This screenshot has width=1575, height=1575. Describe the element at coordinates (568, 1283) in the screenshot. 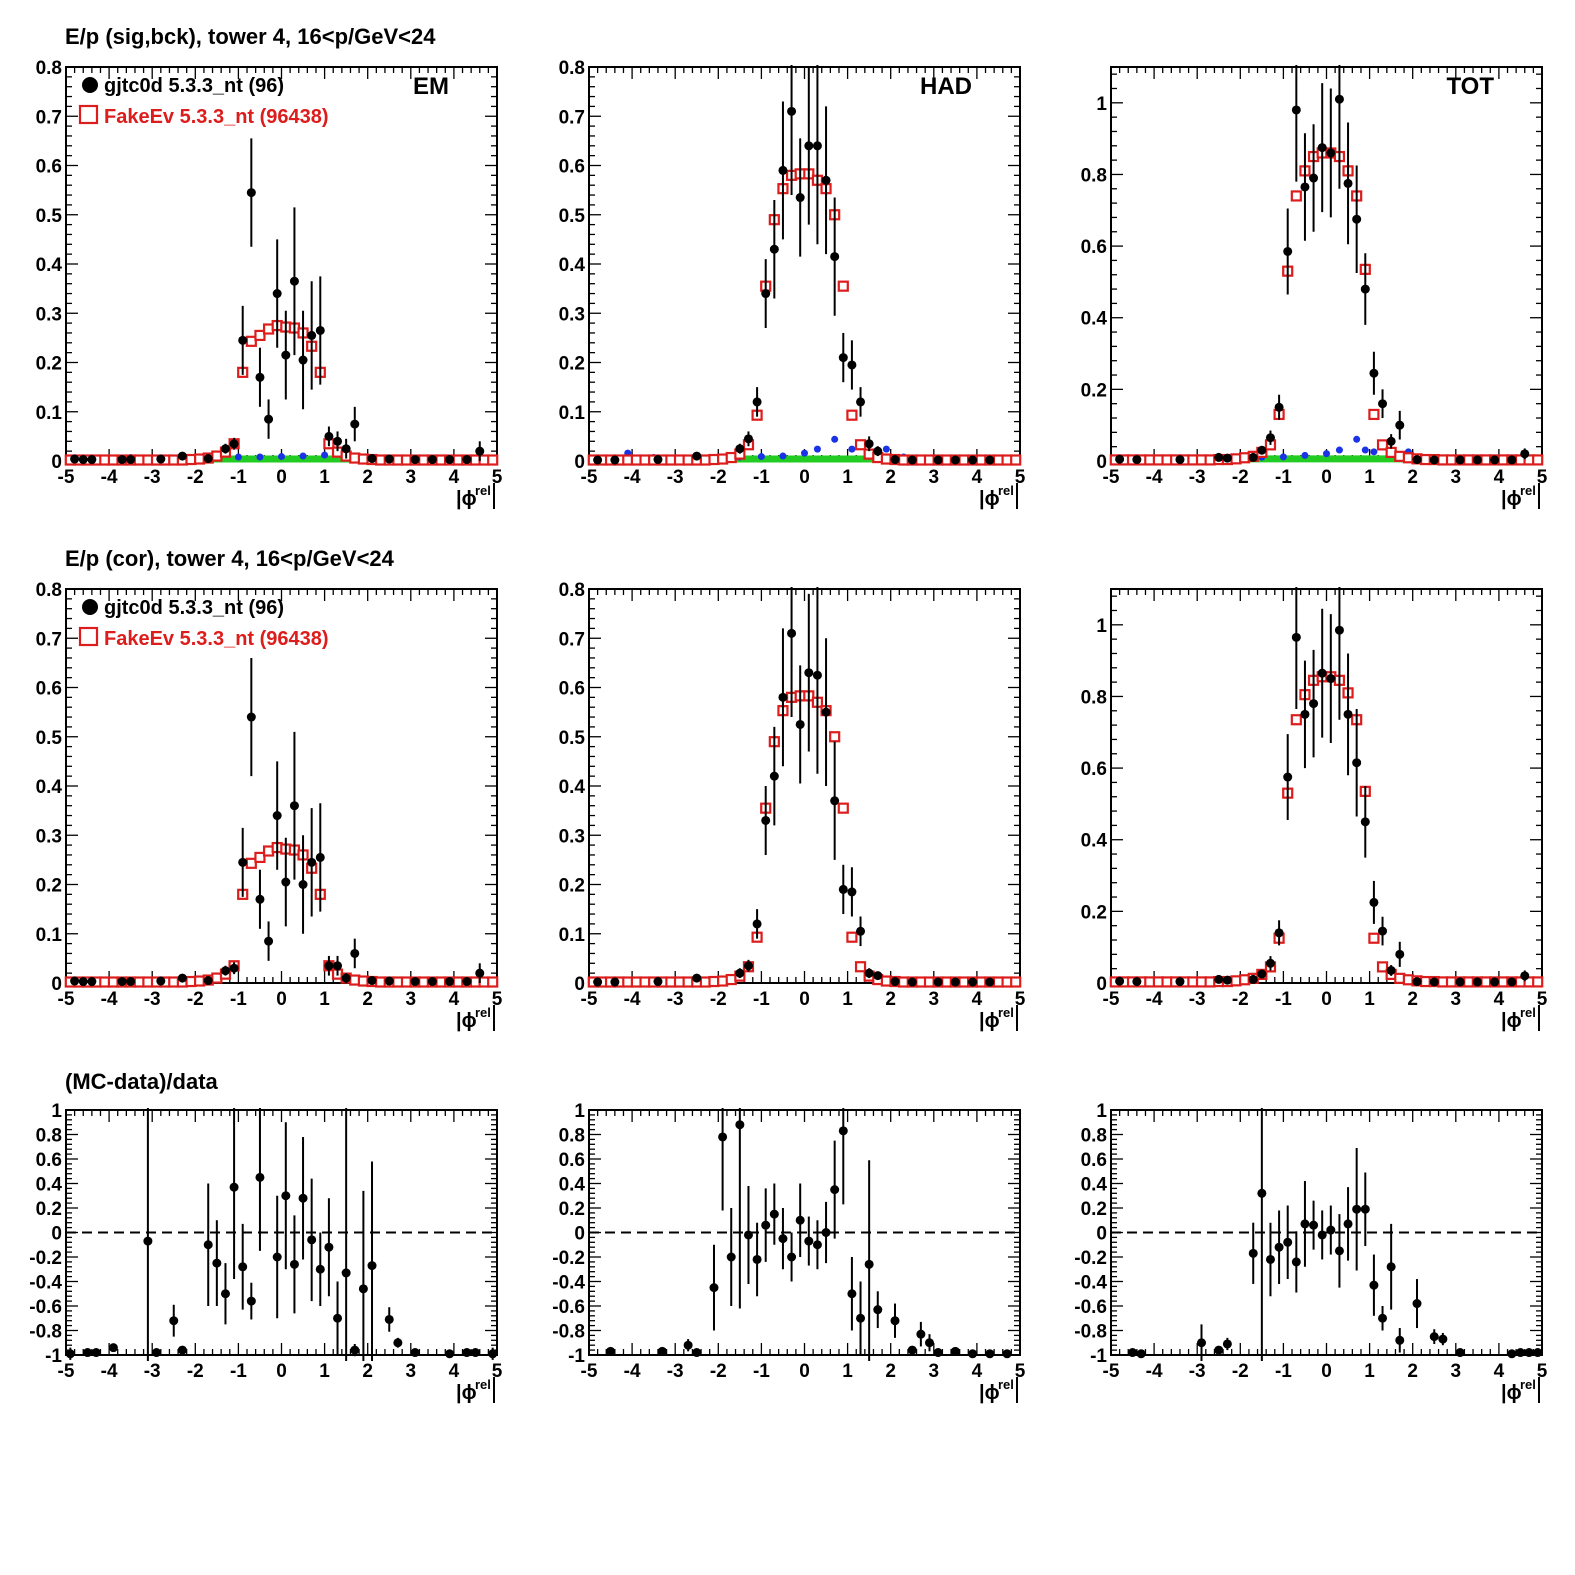

I see `y-tick-label: -0.4` at that location.